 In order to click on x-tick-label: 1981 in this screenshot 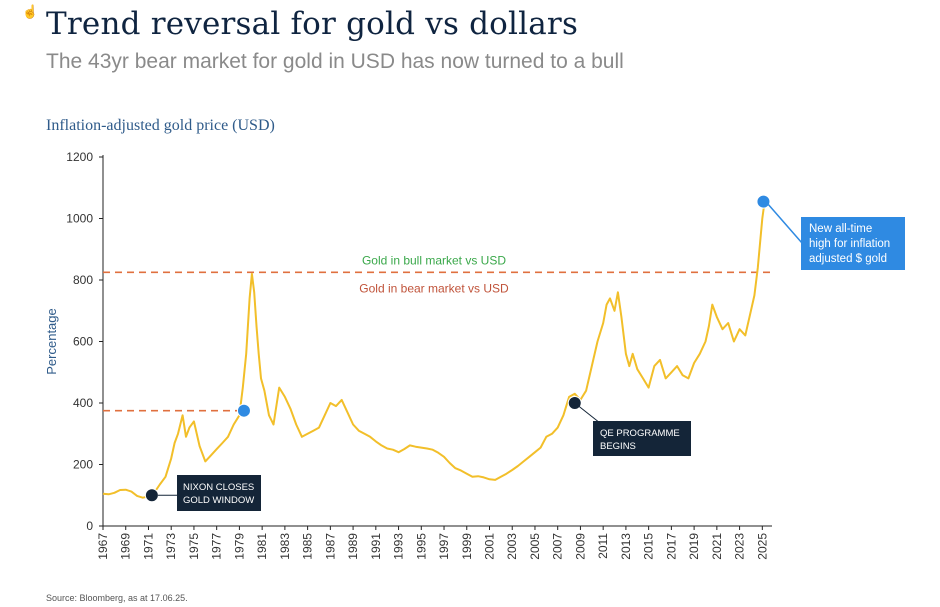, I will do `click(262, 546)`.